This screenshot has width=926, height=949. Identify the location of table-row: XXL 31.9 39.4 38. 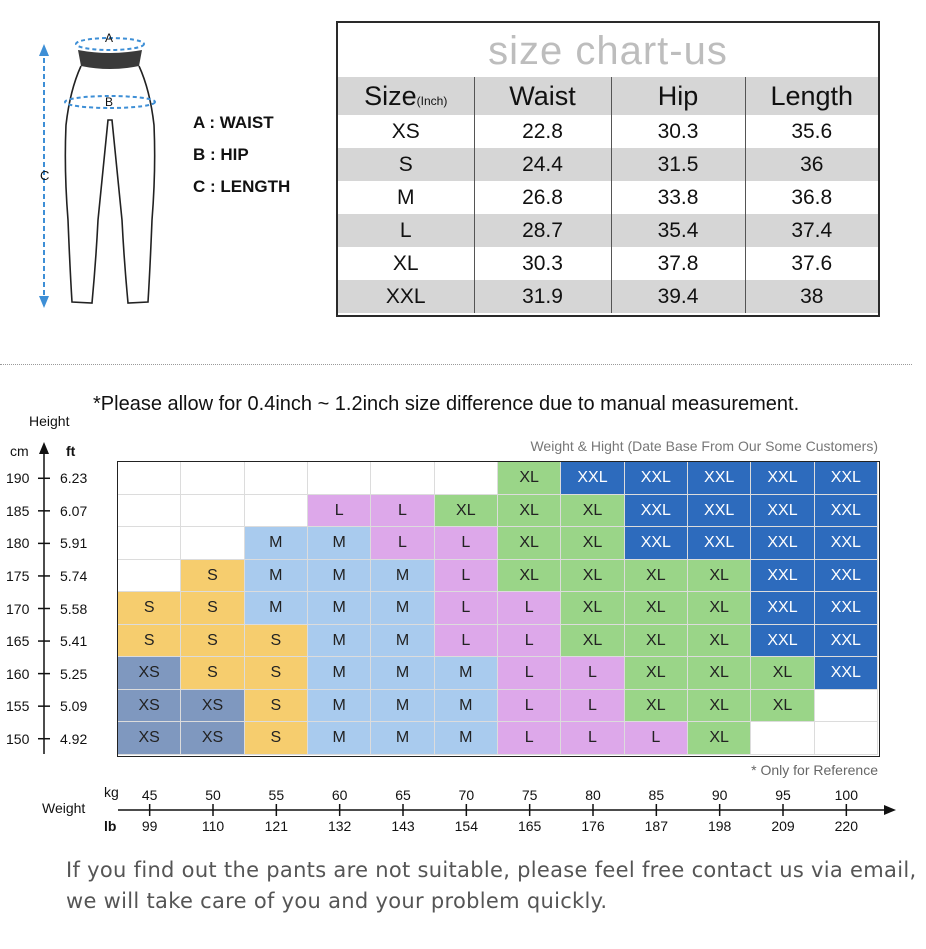
(608, 296).